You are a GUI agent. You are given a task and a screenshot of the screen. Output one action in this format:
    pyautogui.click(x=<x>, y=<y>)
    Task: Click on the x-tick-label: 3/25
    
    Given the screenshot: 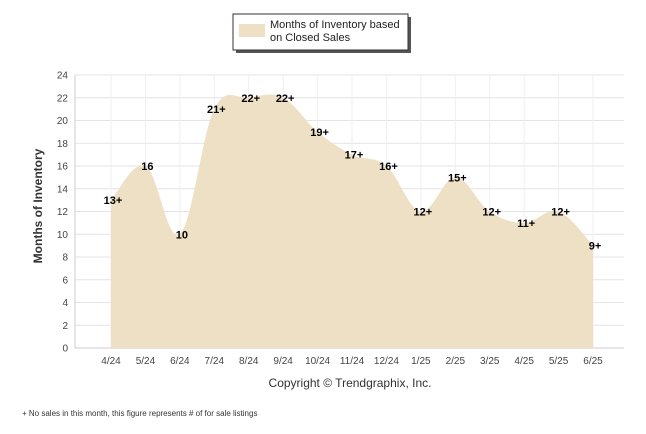 What is the action you would take?
    pyautogui.click(x=490, y=361)
    